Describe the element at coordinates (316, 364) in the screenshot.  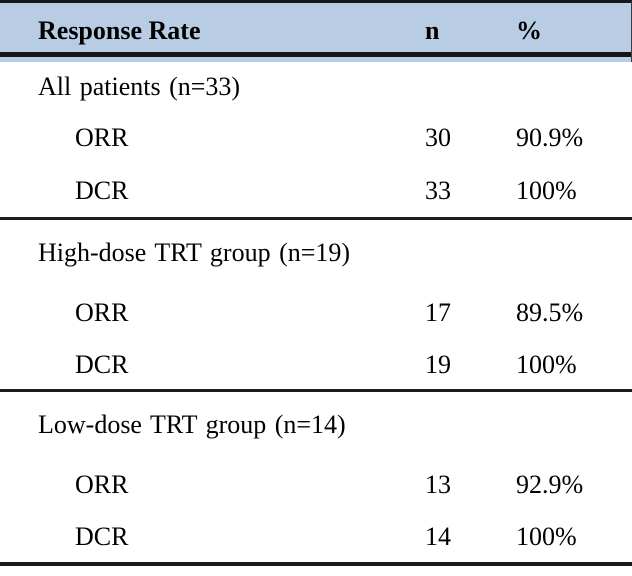
I see `table-row: DCR 19 100%` at that location.